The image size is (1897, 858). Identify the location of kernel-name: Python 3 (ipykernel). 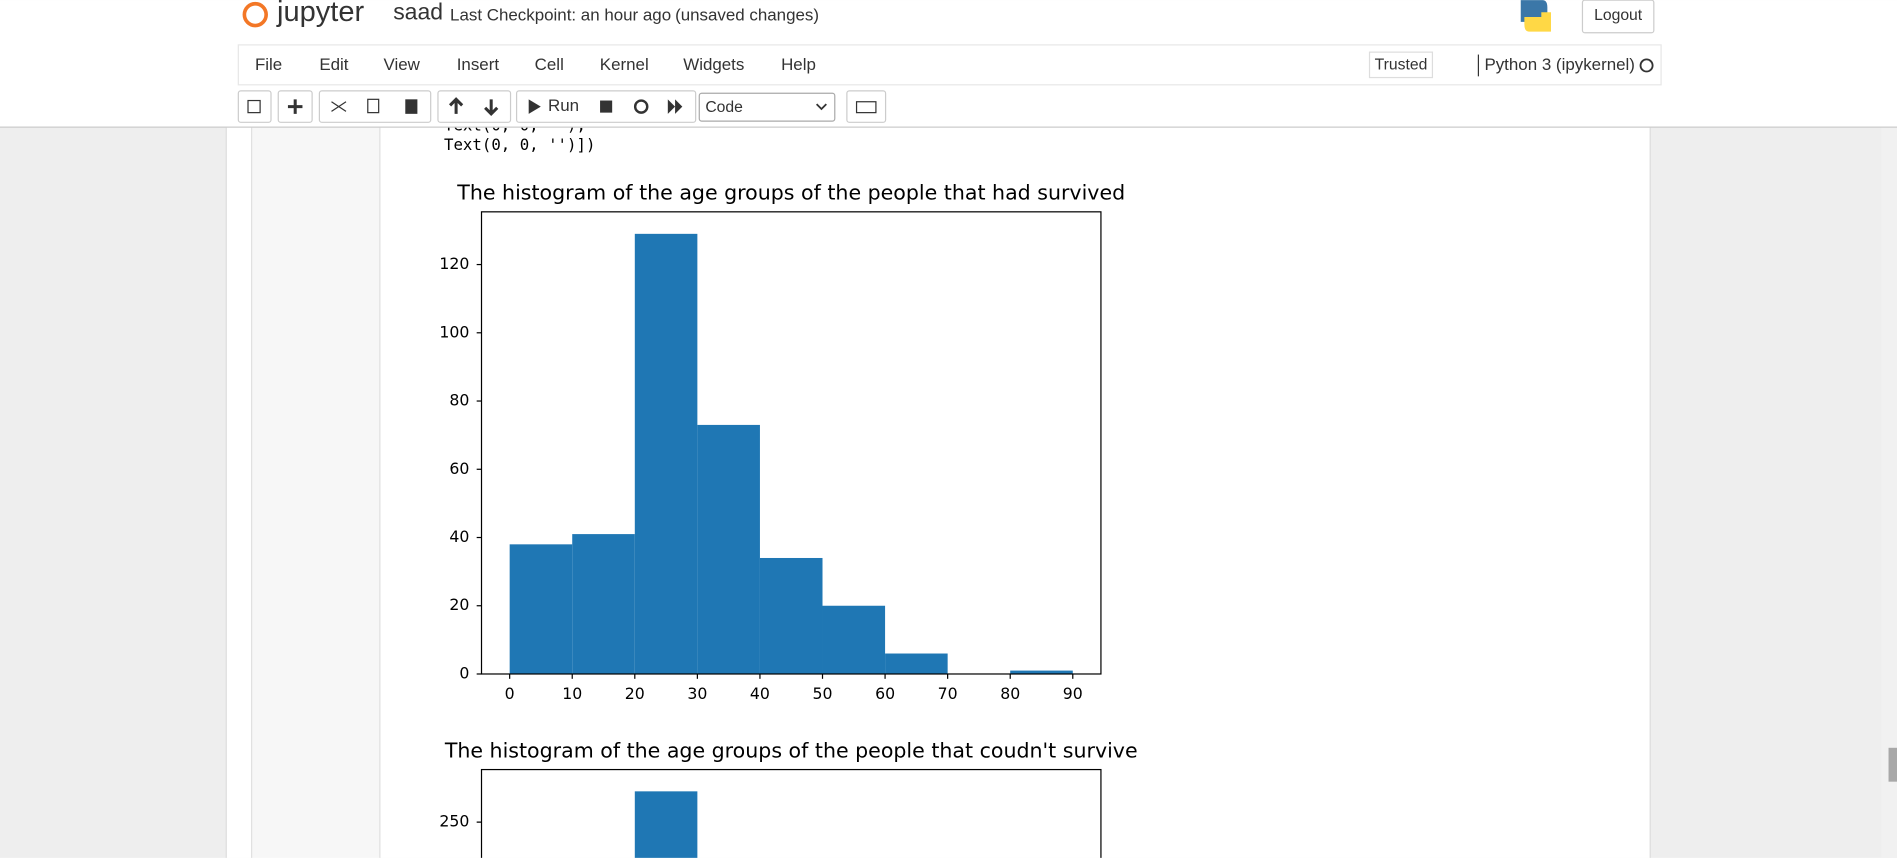
(1559, 64).